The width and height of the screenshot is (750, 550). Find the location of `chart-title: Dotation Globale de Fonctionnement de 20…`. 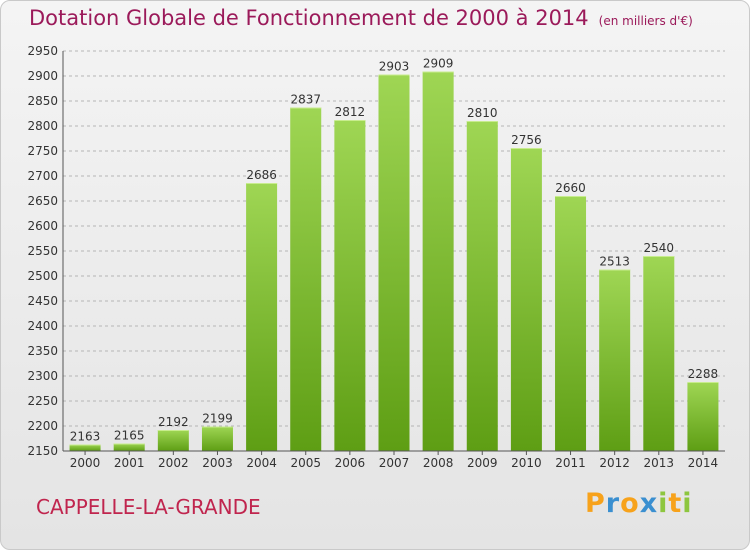

chart-title: Dotation Globale de Fonctionnement de 20… is located at coordinates (309, 18).